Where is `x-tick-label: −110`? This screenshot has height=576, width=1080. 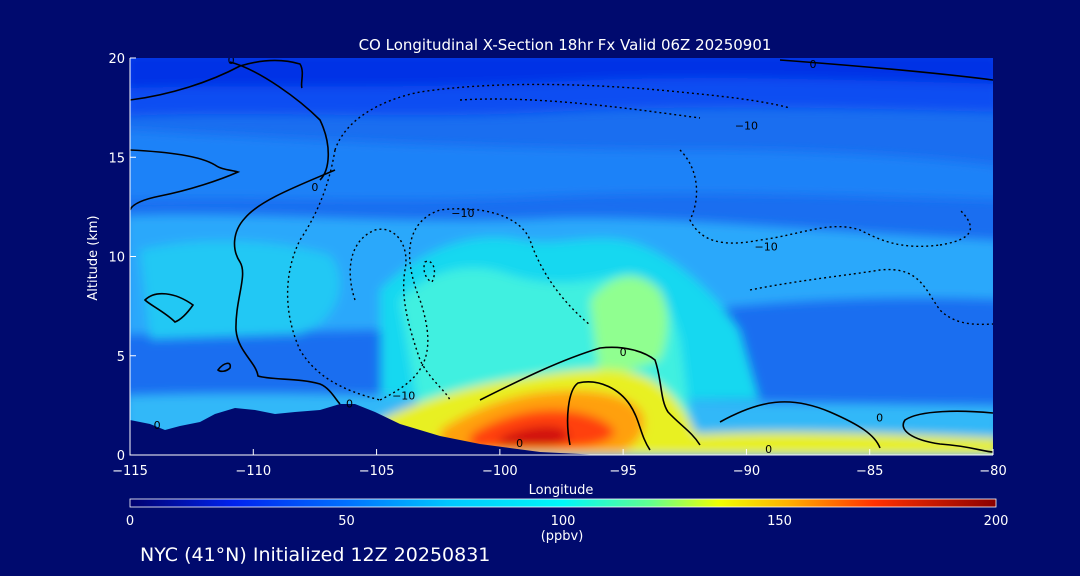
x-tick-label: −110 is located at coordinates (253, 471).